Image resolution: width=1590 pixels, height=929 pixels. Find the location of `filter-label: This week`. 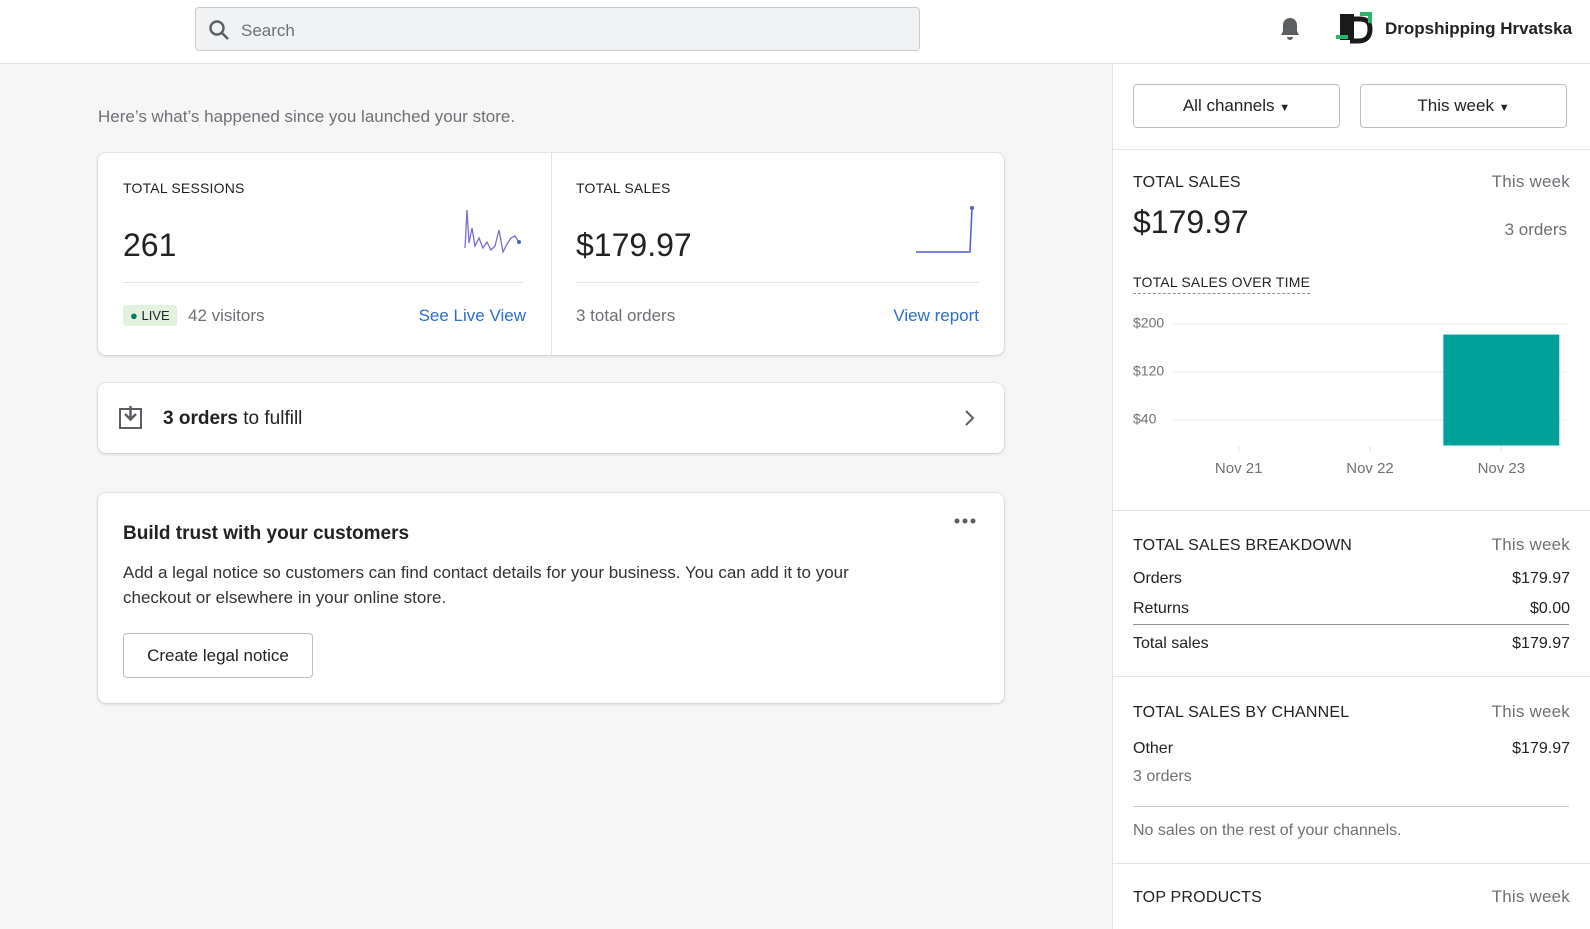

filter-label: This week is located at coordinates (1455, 105).